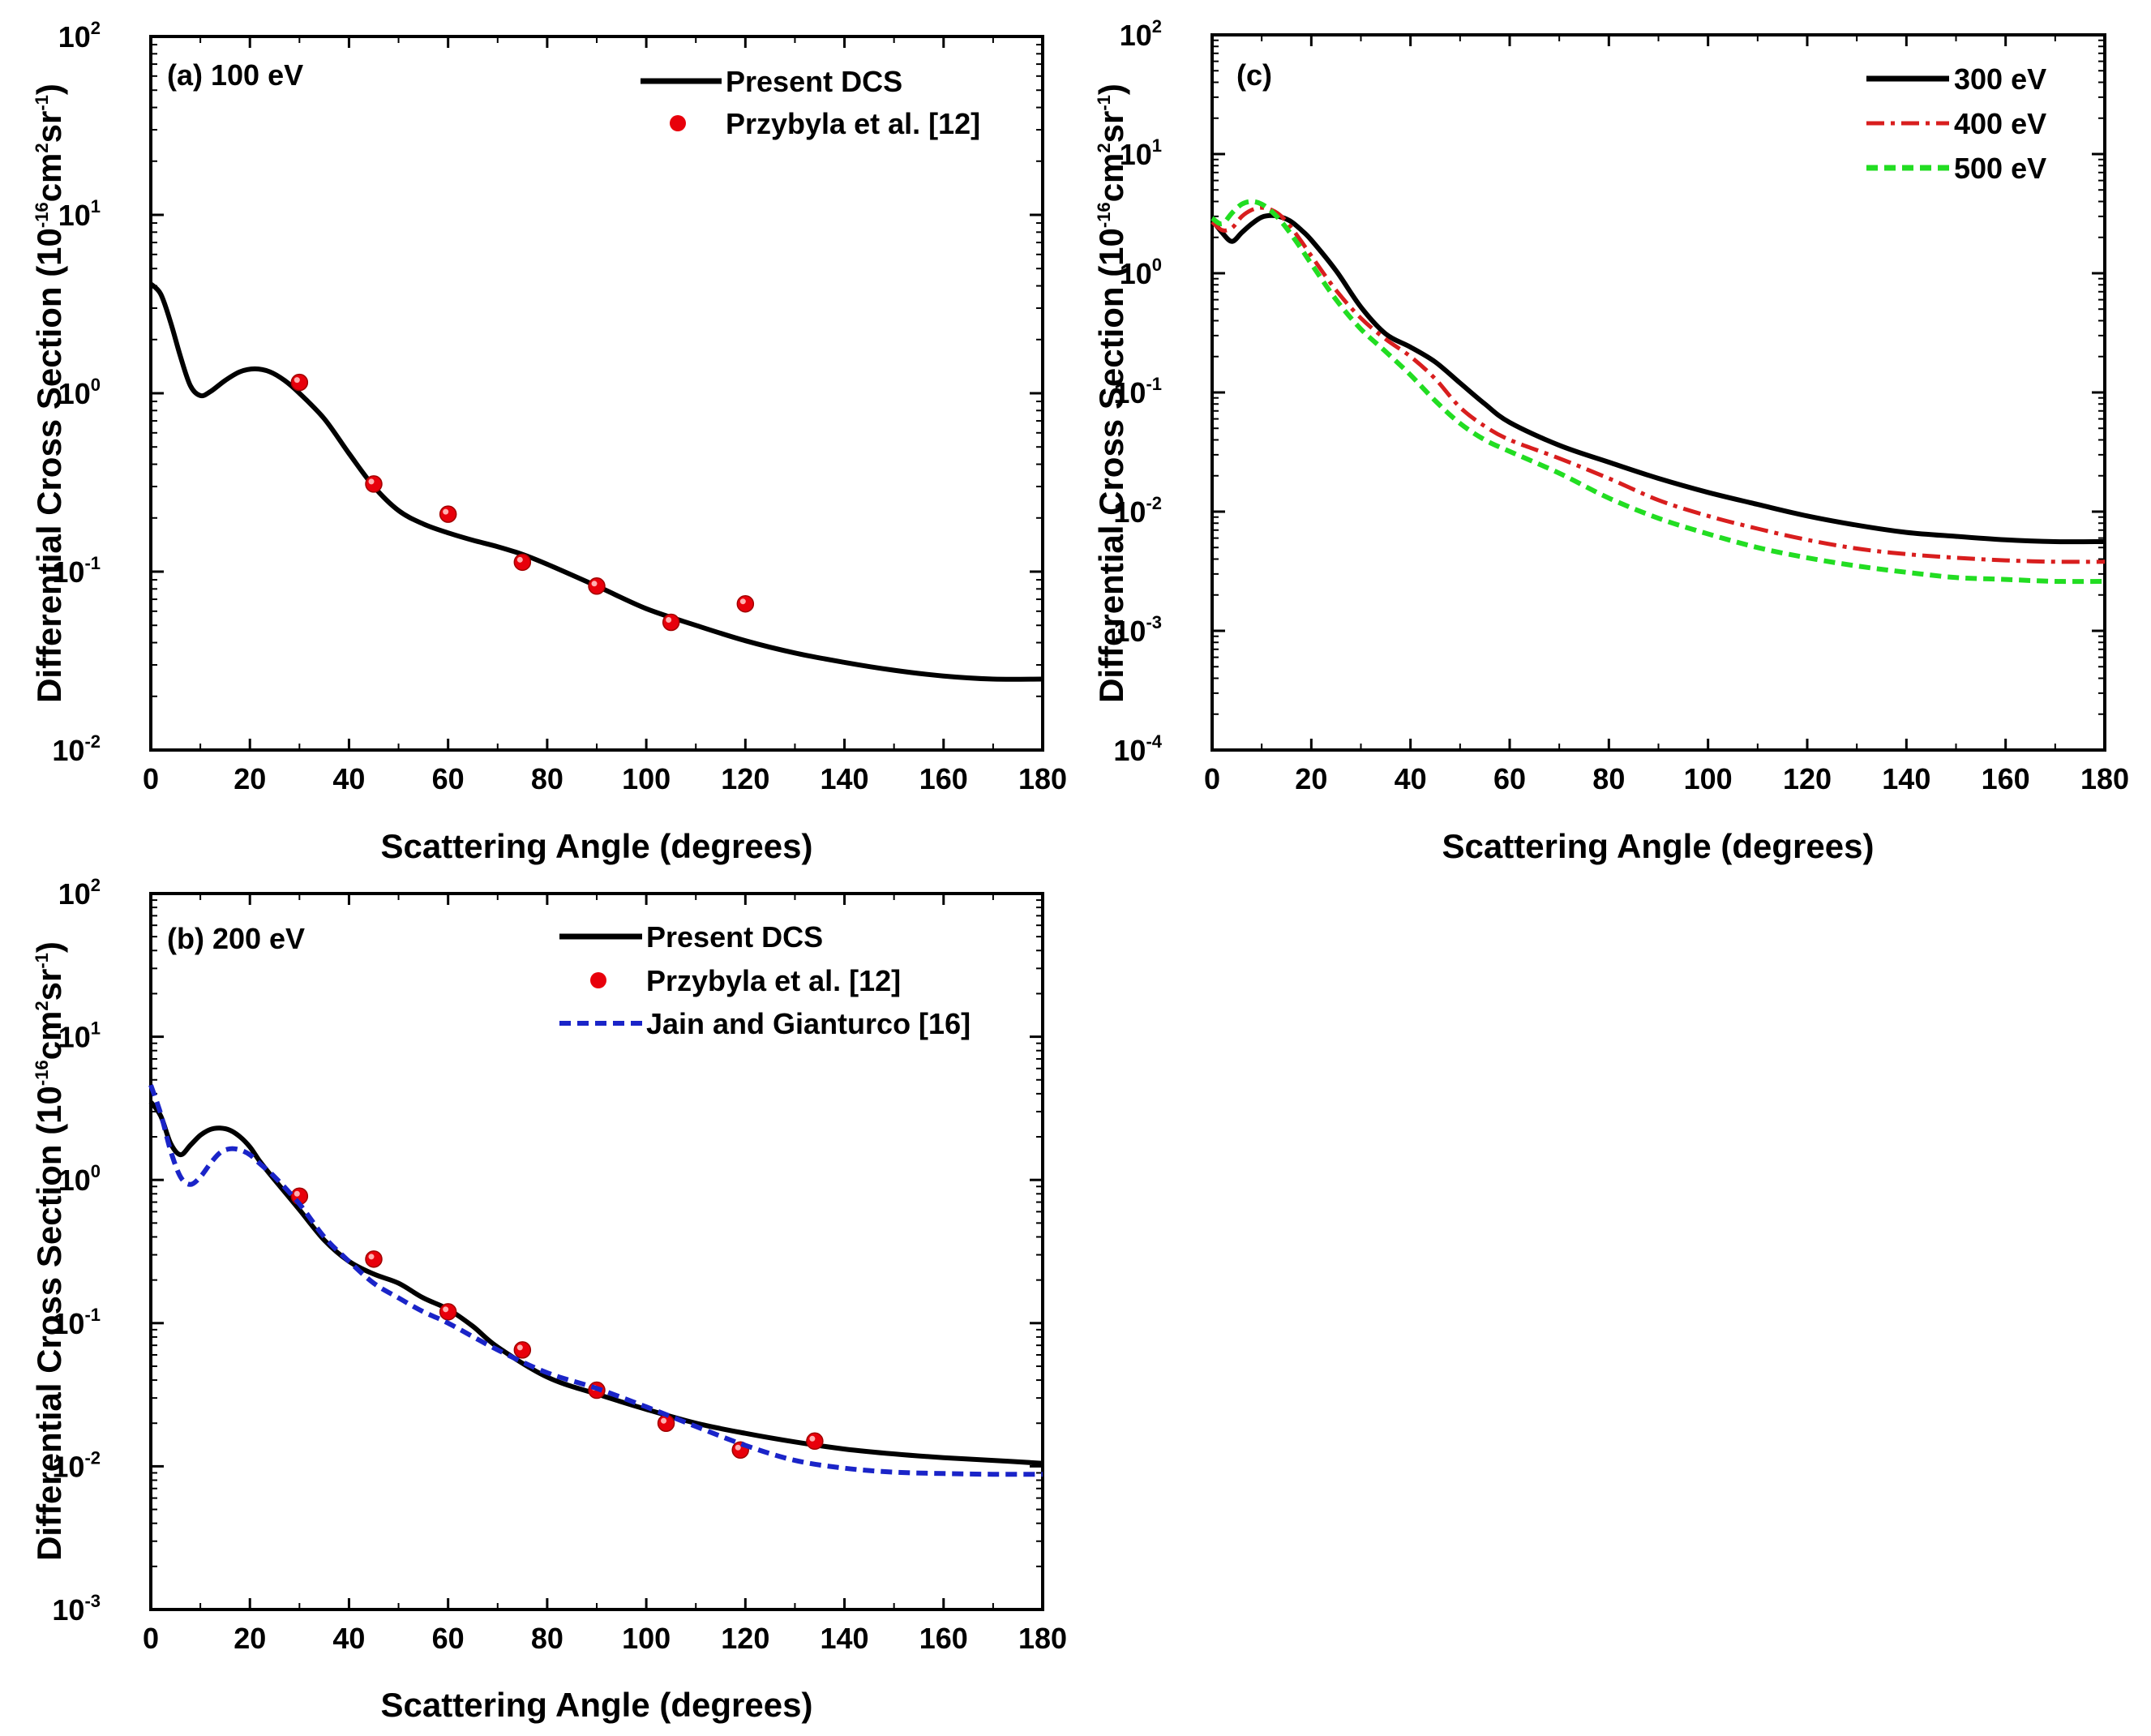 The image size is (2151, 1736). What do you see at coordinates (1658, 378) in the screenshot?
I see `panel-c-line-300-ev` at bounding box center [1658, 378].